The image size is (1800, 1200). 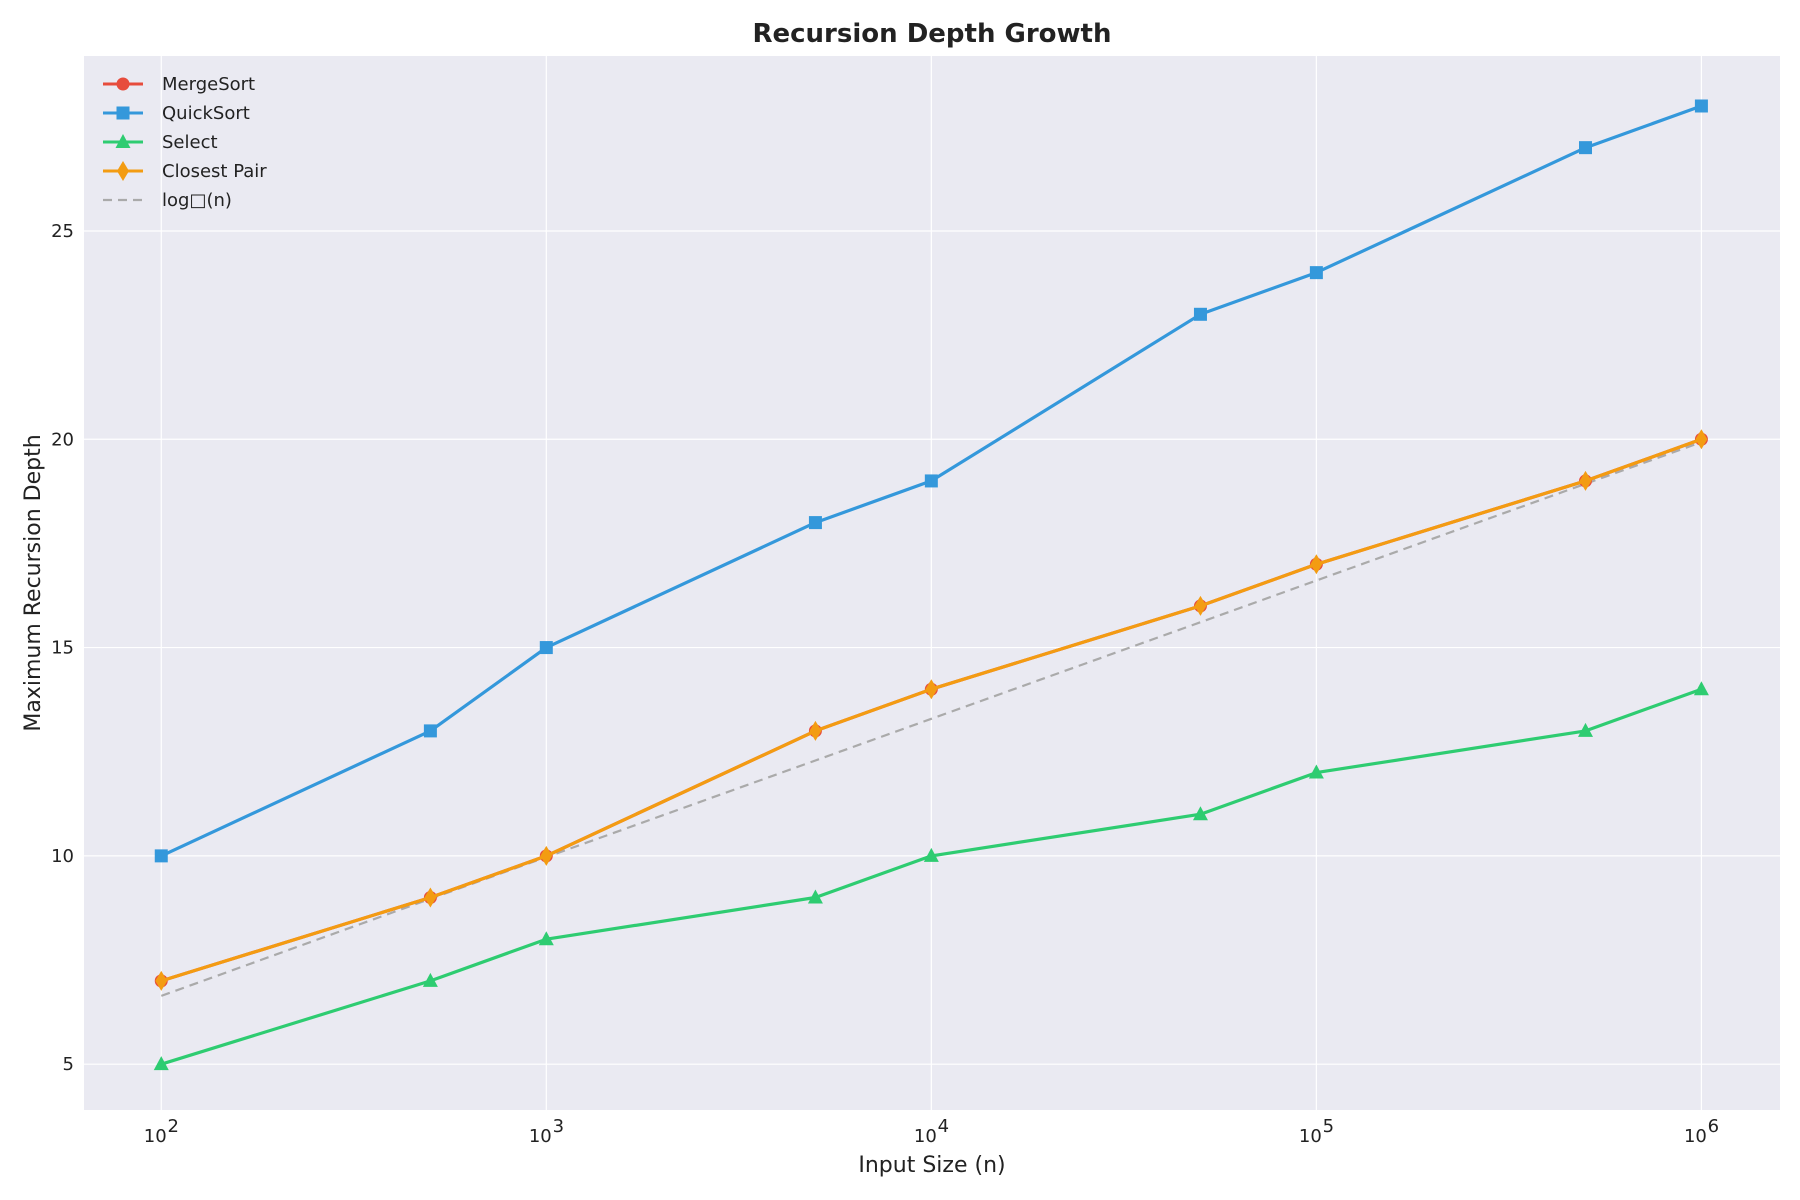 What do you see at coordinates (62, 856) in the screenshot?
I see `y-tick-label: 10` at bounding box center [62, 856].